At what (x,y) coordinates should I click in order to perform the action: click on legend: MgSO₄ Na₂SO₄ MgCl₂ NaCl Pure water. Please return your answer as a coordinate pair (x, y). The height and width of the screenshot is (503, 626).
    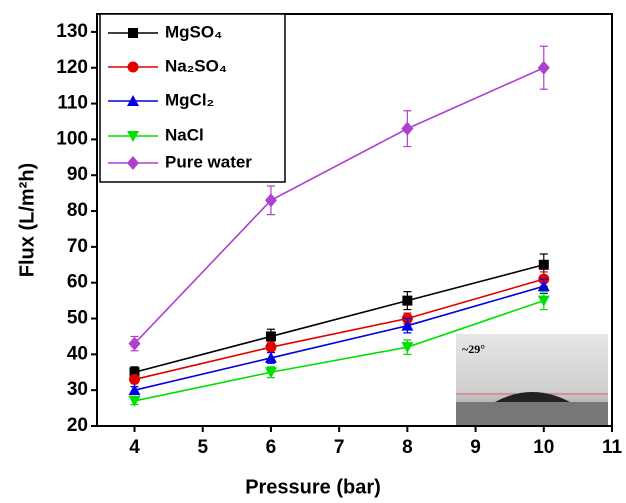
    Looking at the image, I should click on (192, 98).